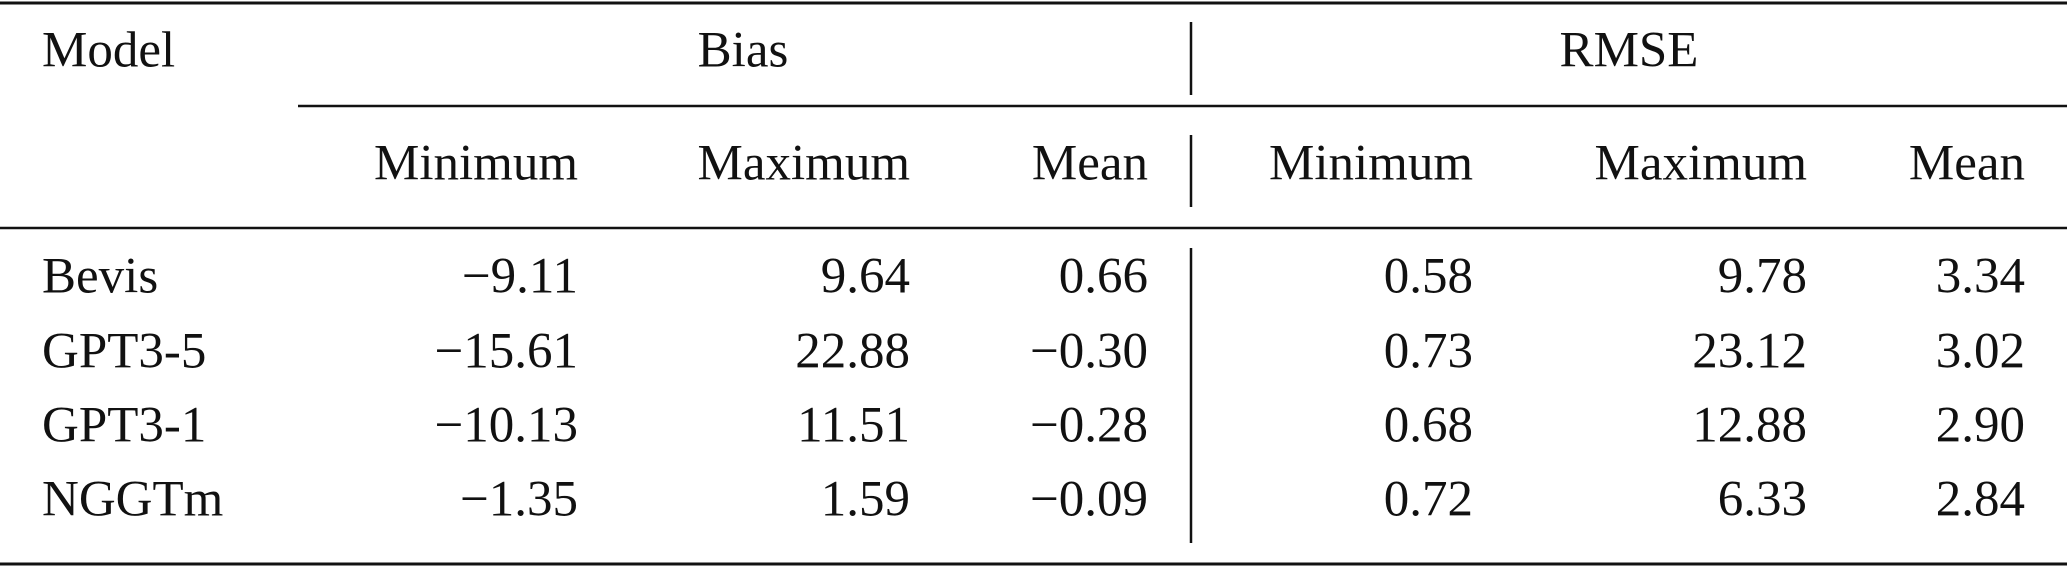 This screenshot has height=567, width=2067. Describe the element at coordinates (743, 51) in the screenshot. I see `group-header: Bias` at that location.